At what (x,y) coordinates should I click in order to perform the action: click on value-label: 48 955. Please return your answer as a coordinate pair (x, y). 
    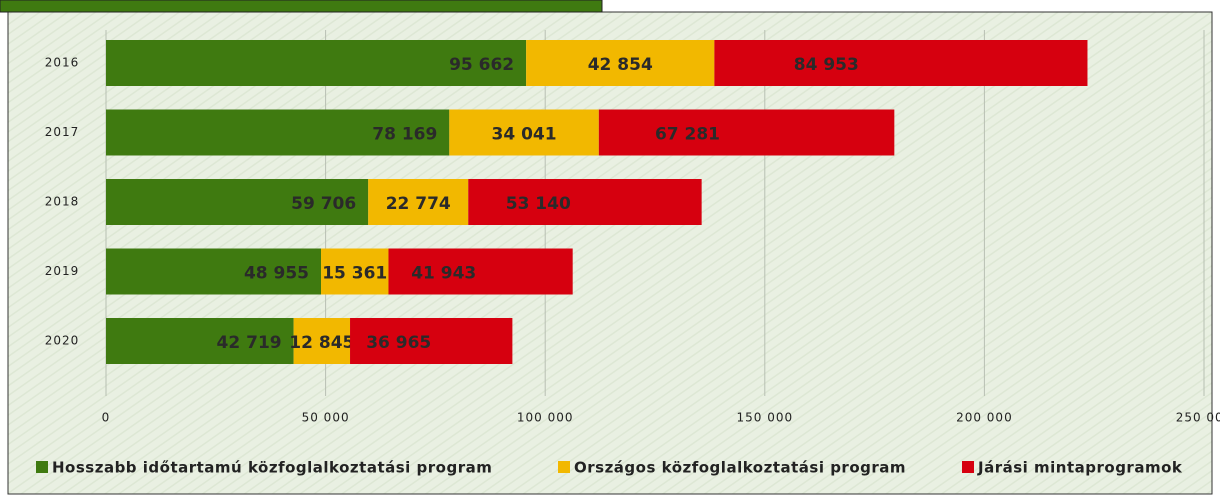
    Looking at the image, I should click on (276, 274).